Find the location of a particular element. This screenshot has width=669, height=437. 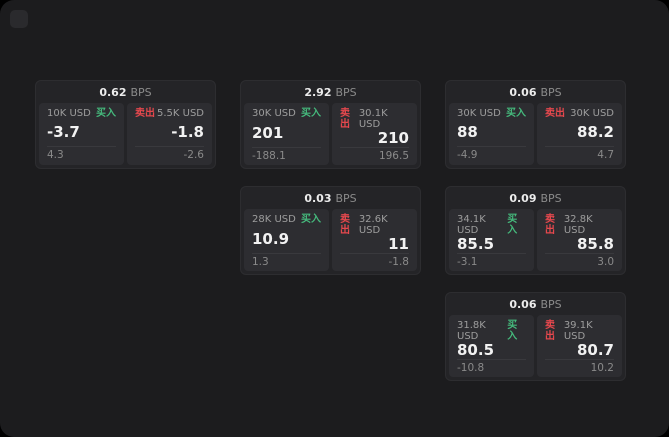

sell-price: 210 is located at coordinates (393, 138).